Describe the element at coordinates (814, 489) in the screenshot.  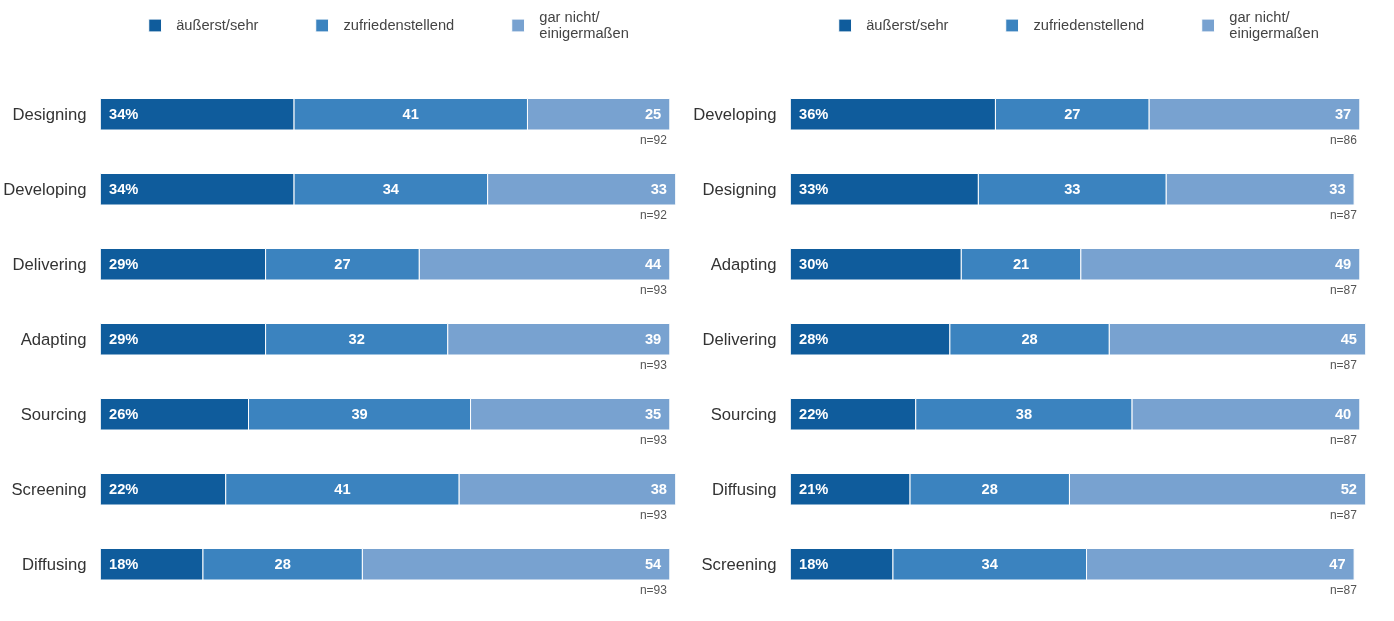
I see `data-label: 21%` at that location.